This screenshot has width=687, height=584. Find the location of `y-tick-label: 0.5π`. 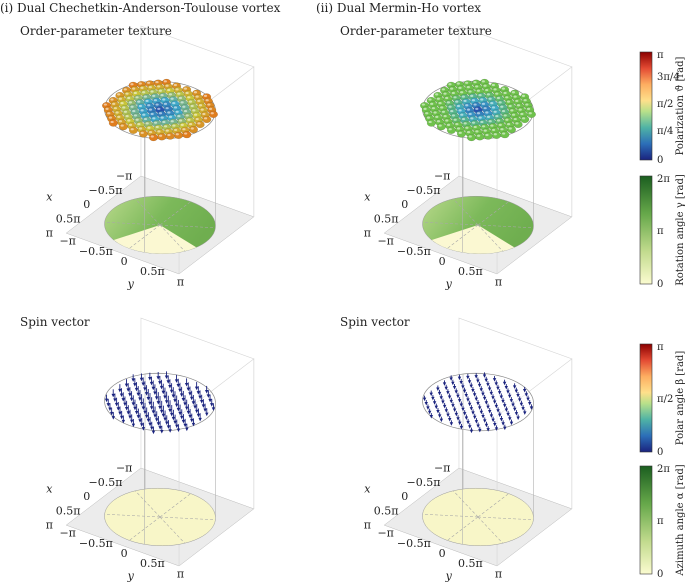

y-tick-label: 0.5π is located at coordinates (470, 271).